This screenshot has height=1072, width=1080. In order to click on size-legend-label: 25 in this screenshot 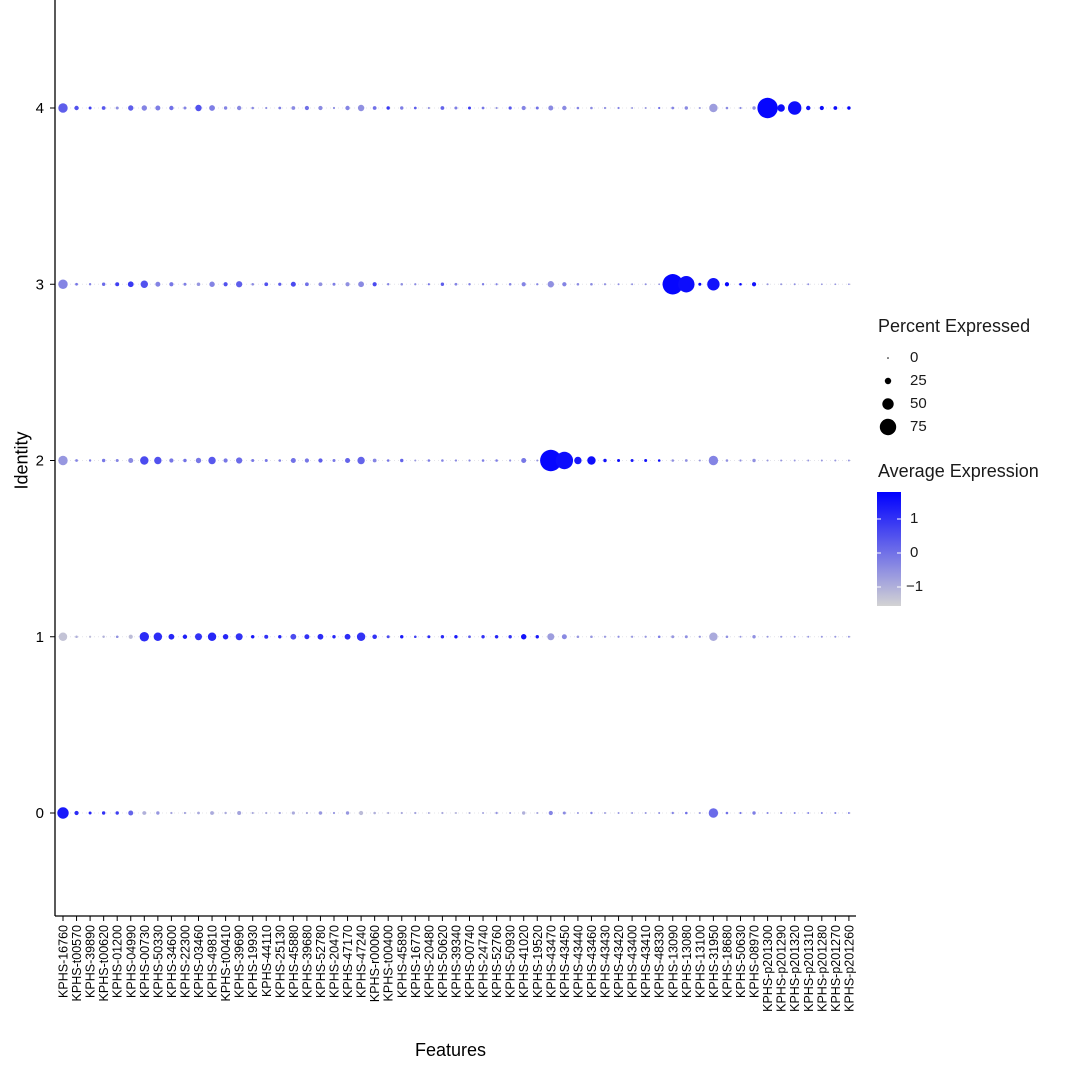, I will do `click(918, 380)`.